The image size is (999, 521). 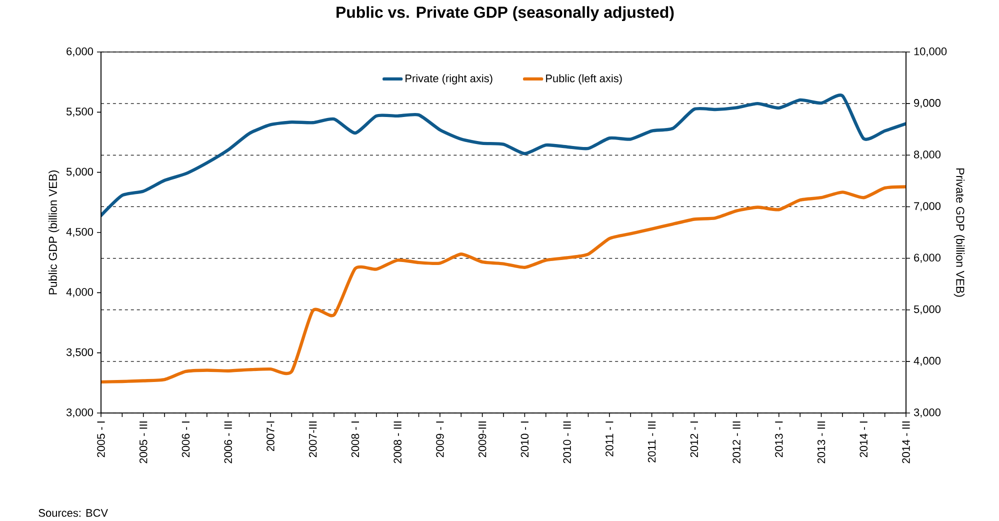 I want to click on x-tick-label: 2009-III, so click(x=482, y=440).